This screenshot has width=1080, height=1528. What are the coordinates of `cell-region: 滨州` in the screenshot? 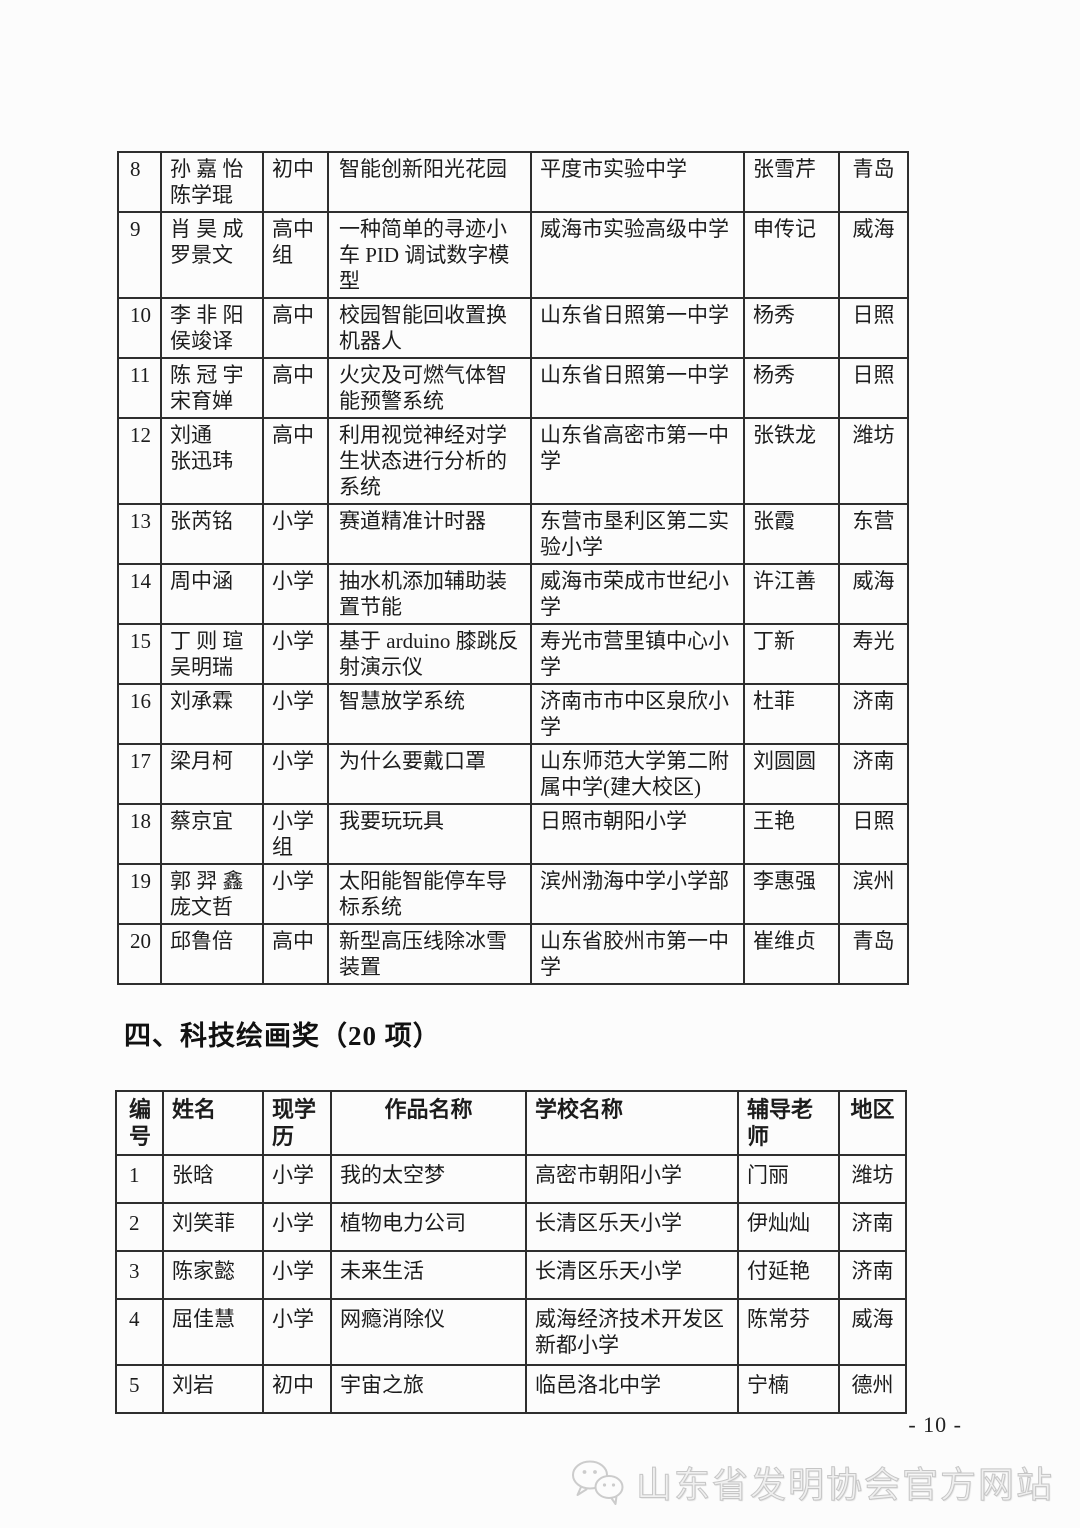 It's located at (873, 894).